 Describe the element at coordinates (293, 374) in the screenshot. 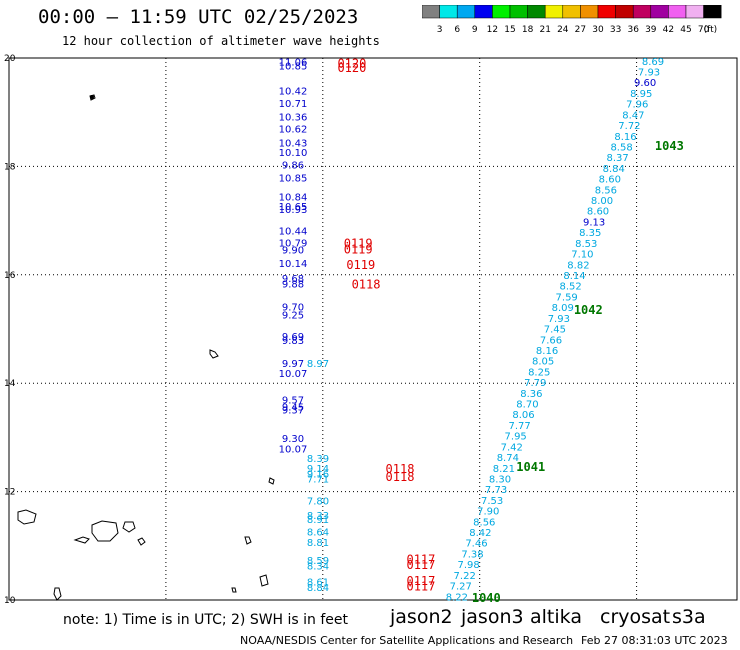

I see `swh-value: 10.07` at that location.